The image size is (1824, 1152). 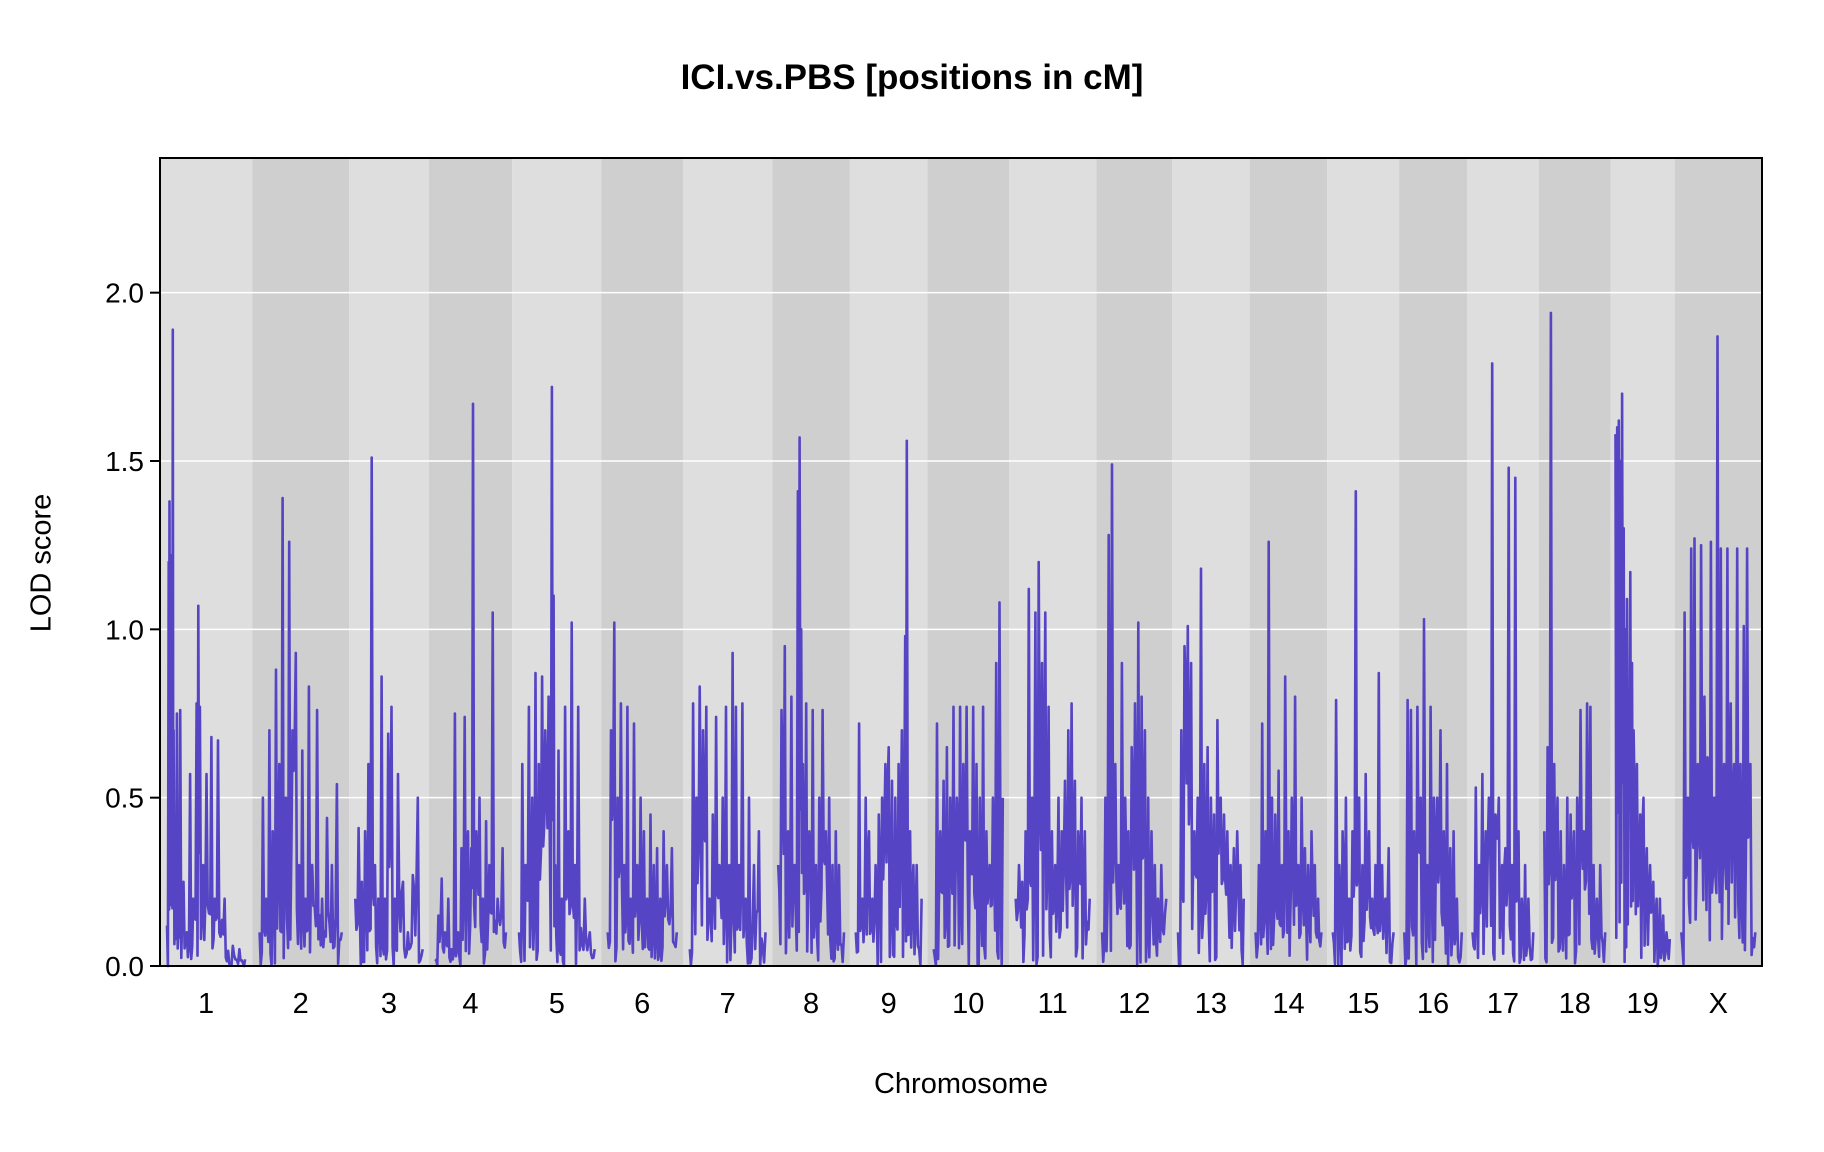 I want to click on x-tick-label-chr-17: 17, so click(x=1503, y=1004).